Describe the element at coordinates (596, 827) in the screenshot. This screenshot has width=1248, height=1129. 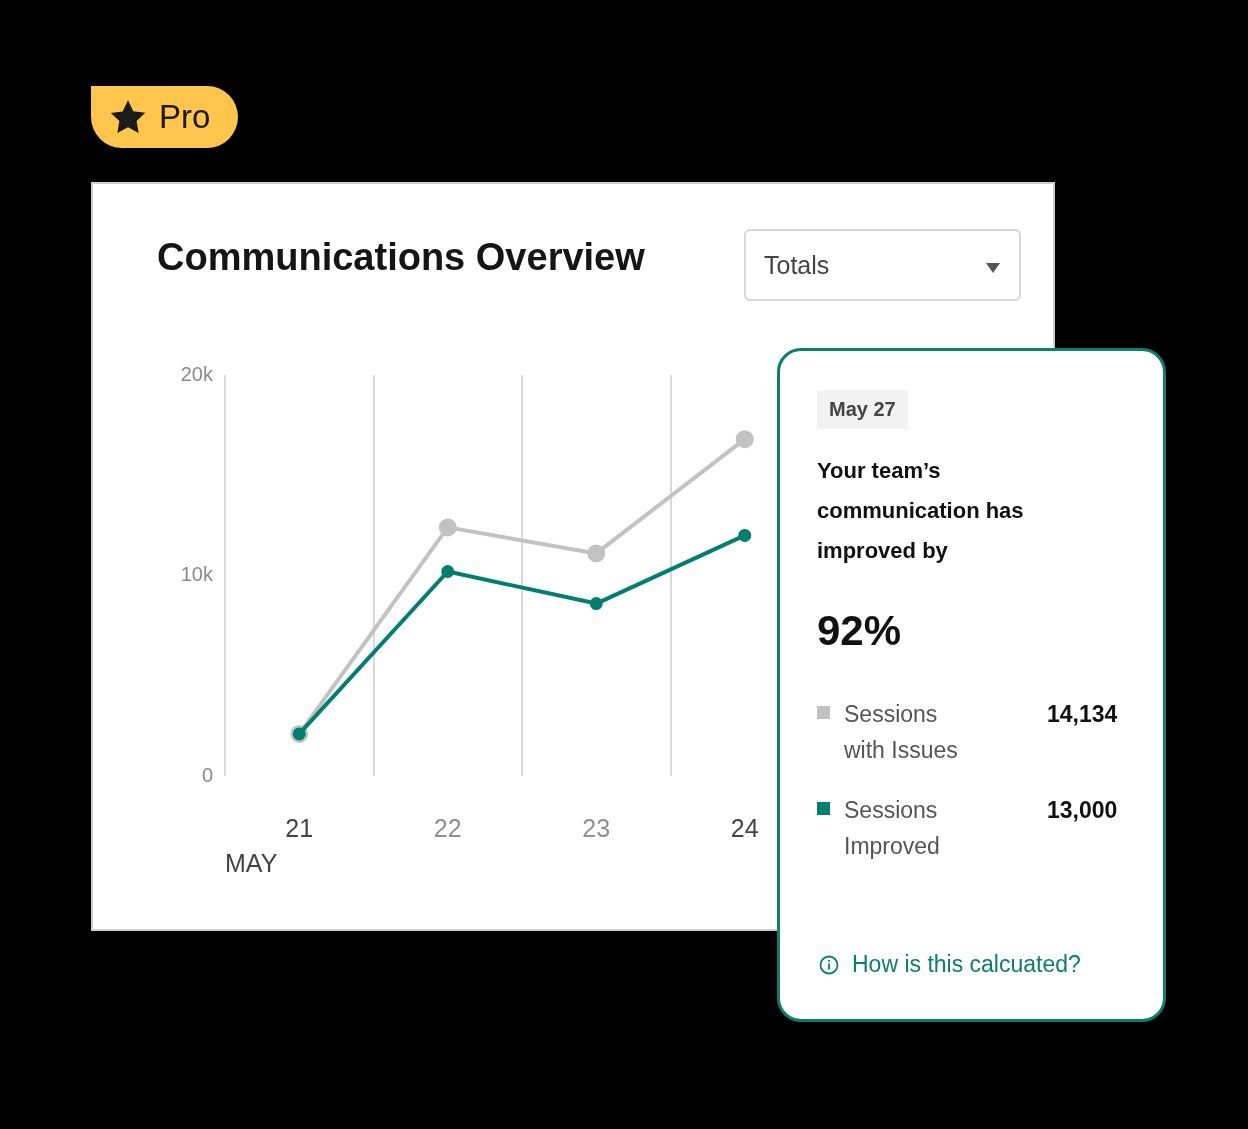
I see `x-tick-label: 23` at that location.